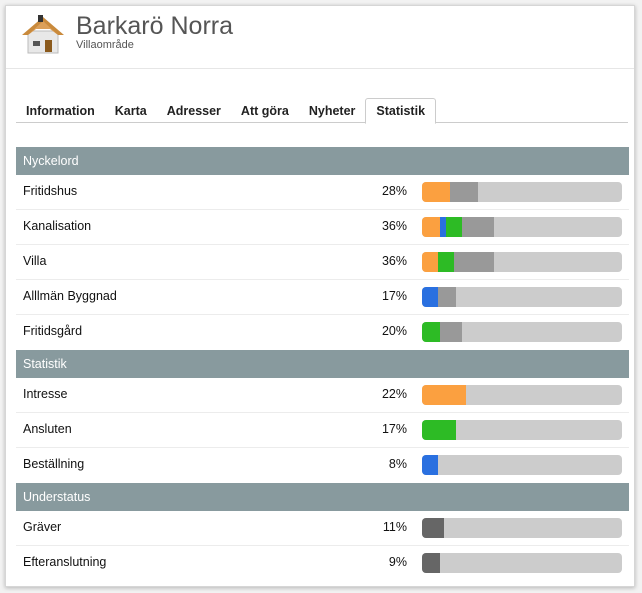 This screenshot has width=642, height=593. I want to click on stat-row: Fritidsgård 20%, so click(322, 332).